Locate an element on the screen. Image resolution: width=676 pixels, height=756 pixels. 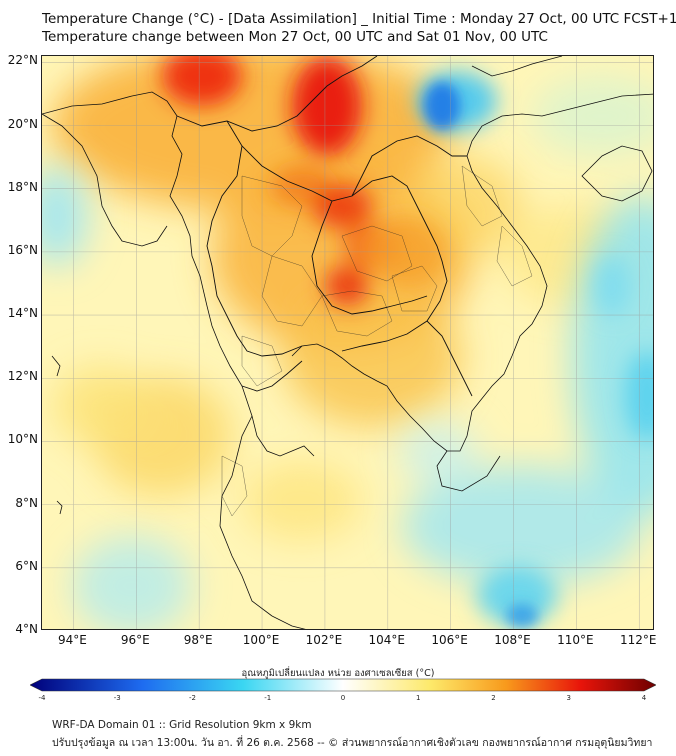
latitude-tick-label: 4°N is located at coordinates (26, 629).